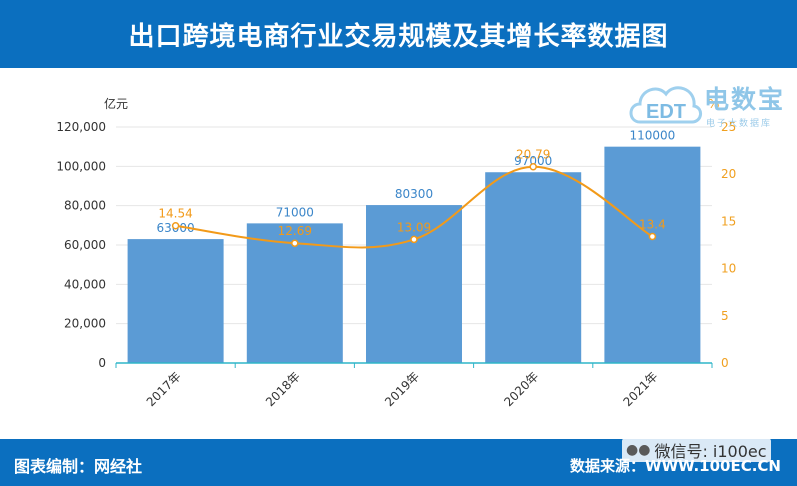 The image size is (797, 486). Describe the element at coordinates (533, 155) in the screenshot. I see `growth-rate-label: 20.79` at that location.